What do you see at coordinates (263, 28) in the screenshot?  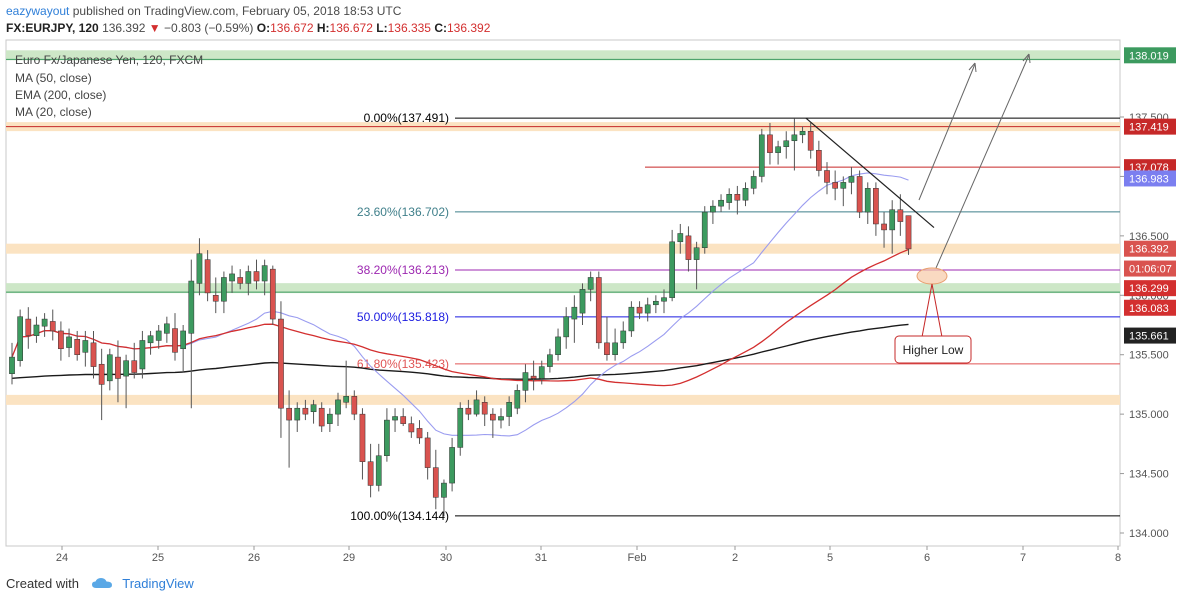 I see `open-label: O:` at bounding box center [263, 28].